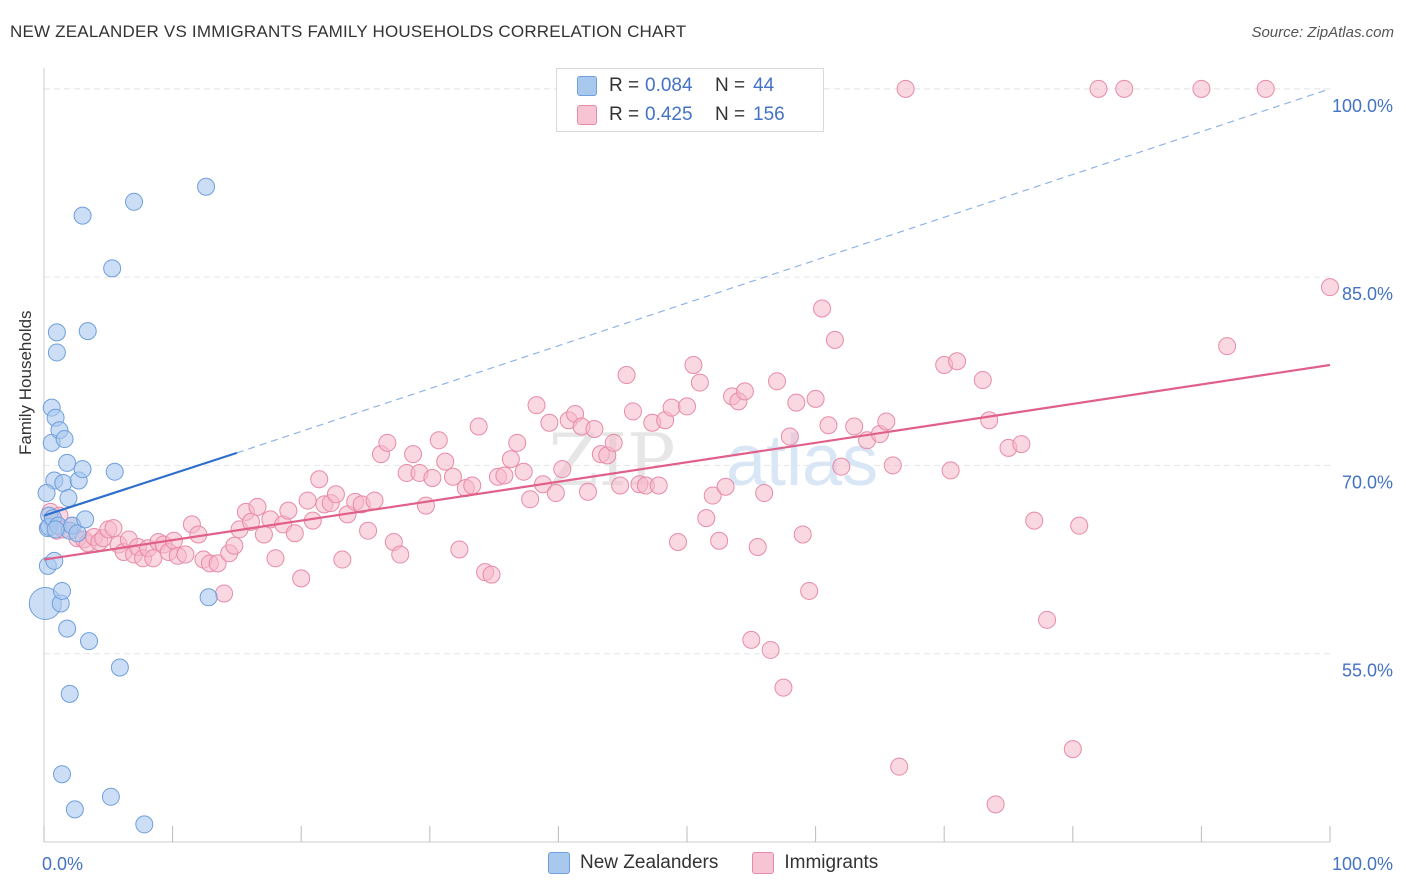 The image size is (1406, 892). Describe the element at coordinates (730, 114) in the screenshot. I see `legend-n-label: N =` at that location.